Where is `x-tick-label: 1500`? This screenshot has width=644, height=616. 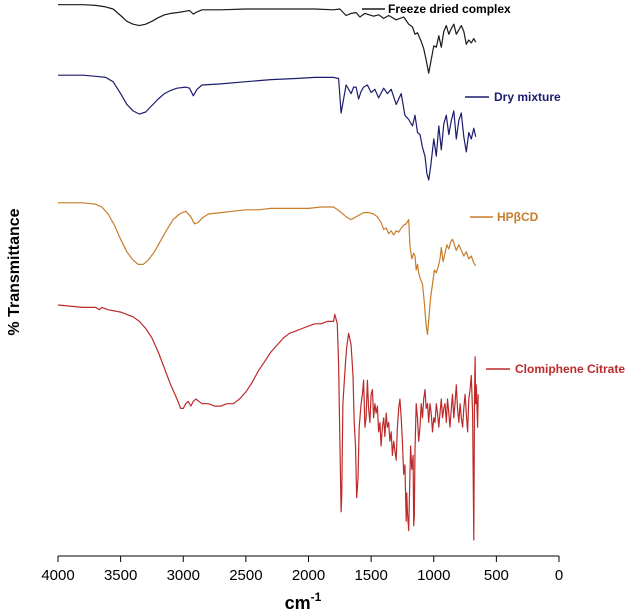 x-tick-label: 1500 is located at coordinates (370, 575).